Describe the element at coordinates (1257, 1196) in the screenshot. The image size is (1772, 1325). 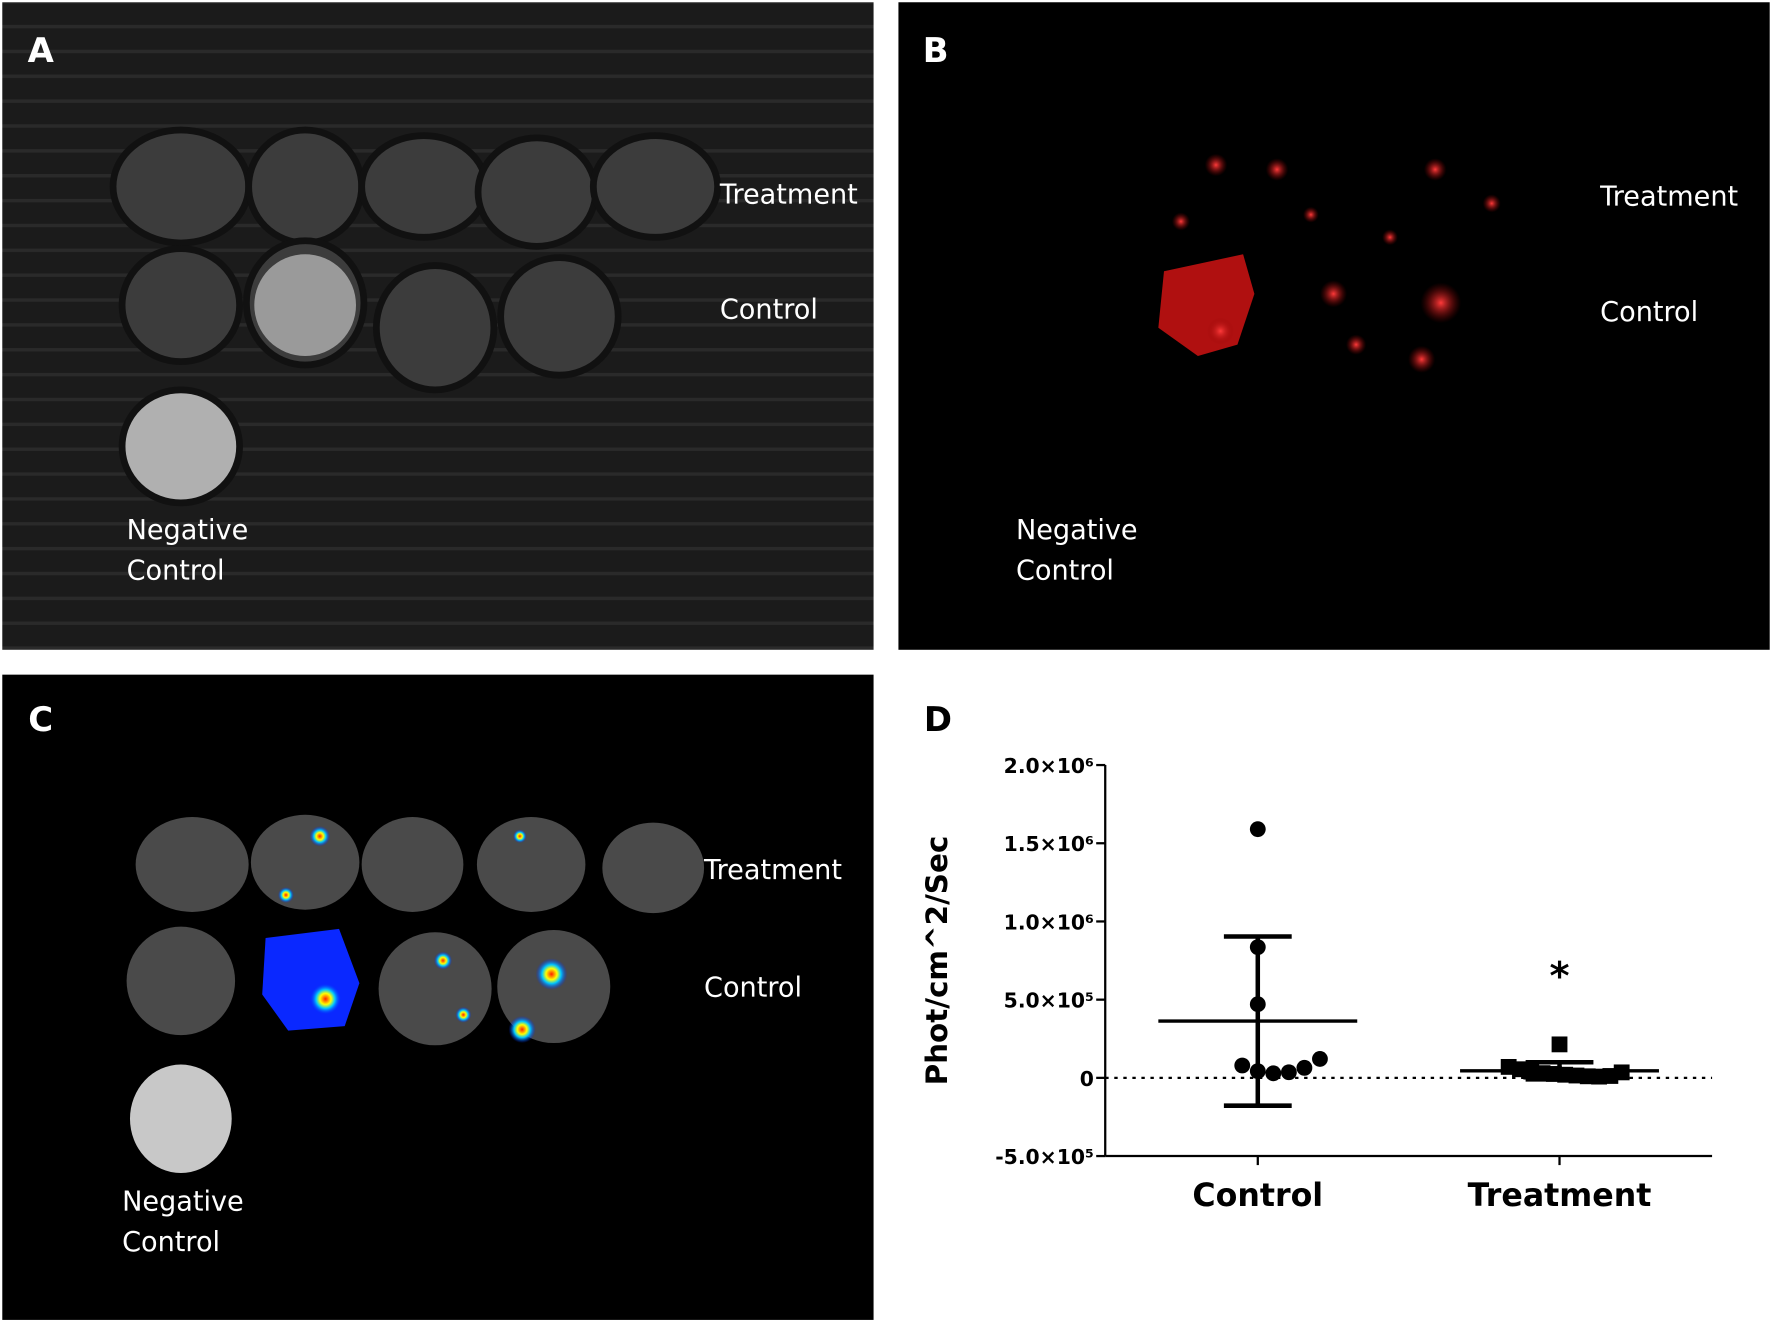
I see `x-tick-label: Control` at that location.